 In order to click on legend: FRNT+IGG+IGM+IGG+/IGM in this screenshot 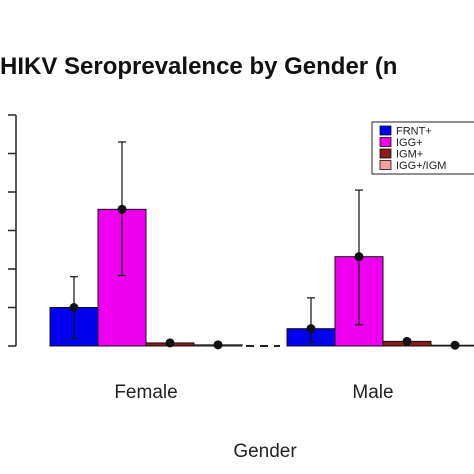, I will do `click(422, 148)`.